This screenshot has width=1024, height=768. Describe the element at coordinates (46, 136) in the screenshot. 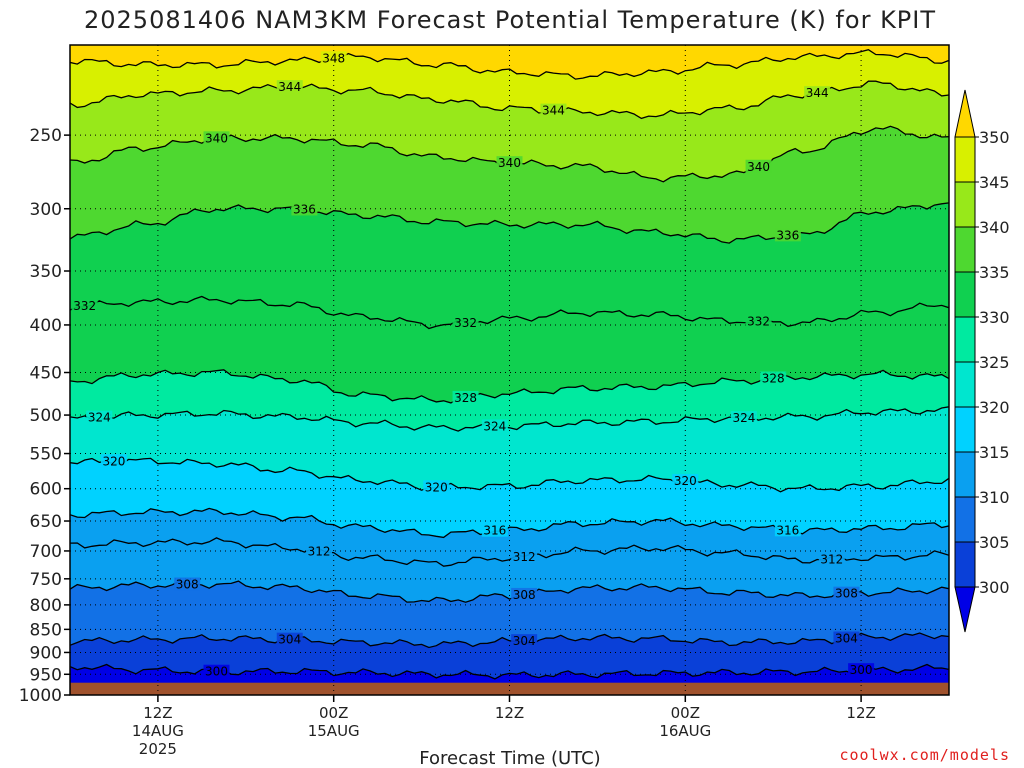

I see `y-tick-label: 250` at that location.